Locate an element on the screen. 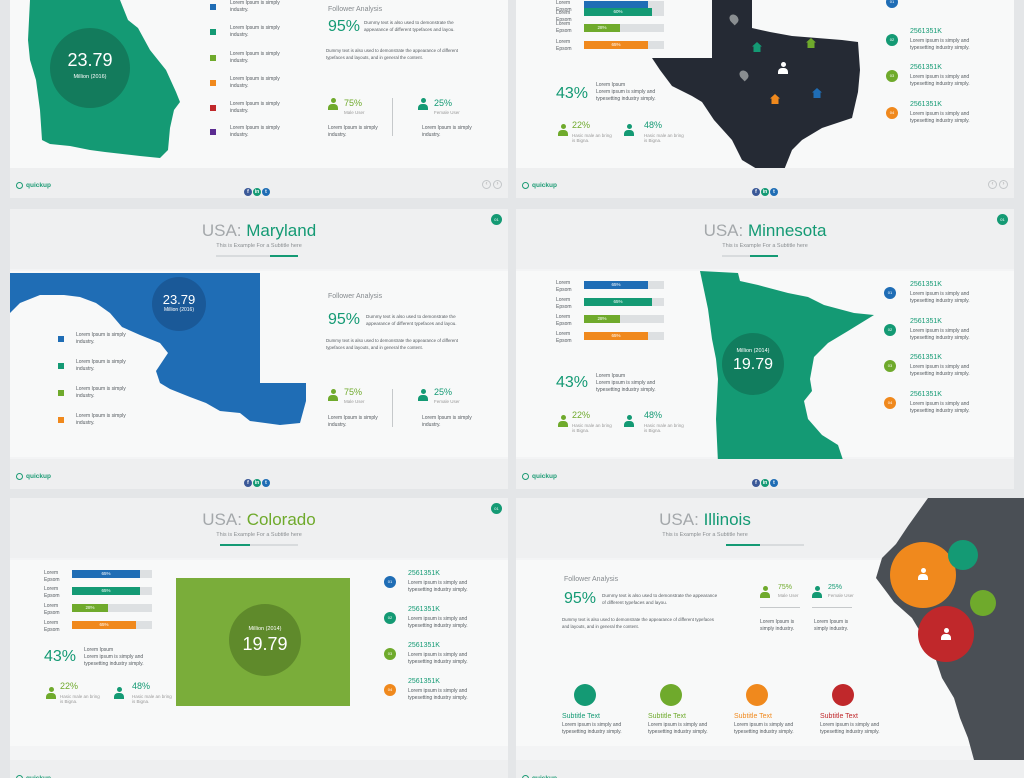 The image size is (1024, 778). slide-title: USA: Minnesota is located at coordinates (765, 231).